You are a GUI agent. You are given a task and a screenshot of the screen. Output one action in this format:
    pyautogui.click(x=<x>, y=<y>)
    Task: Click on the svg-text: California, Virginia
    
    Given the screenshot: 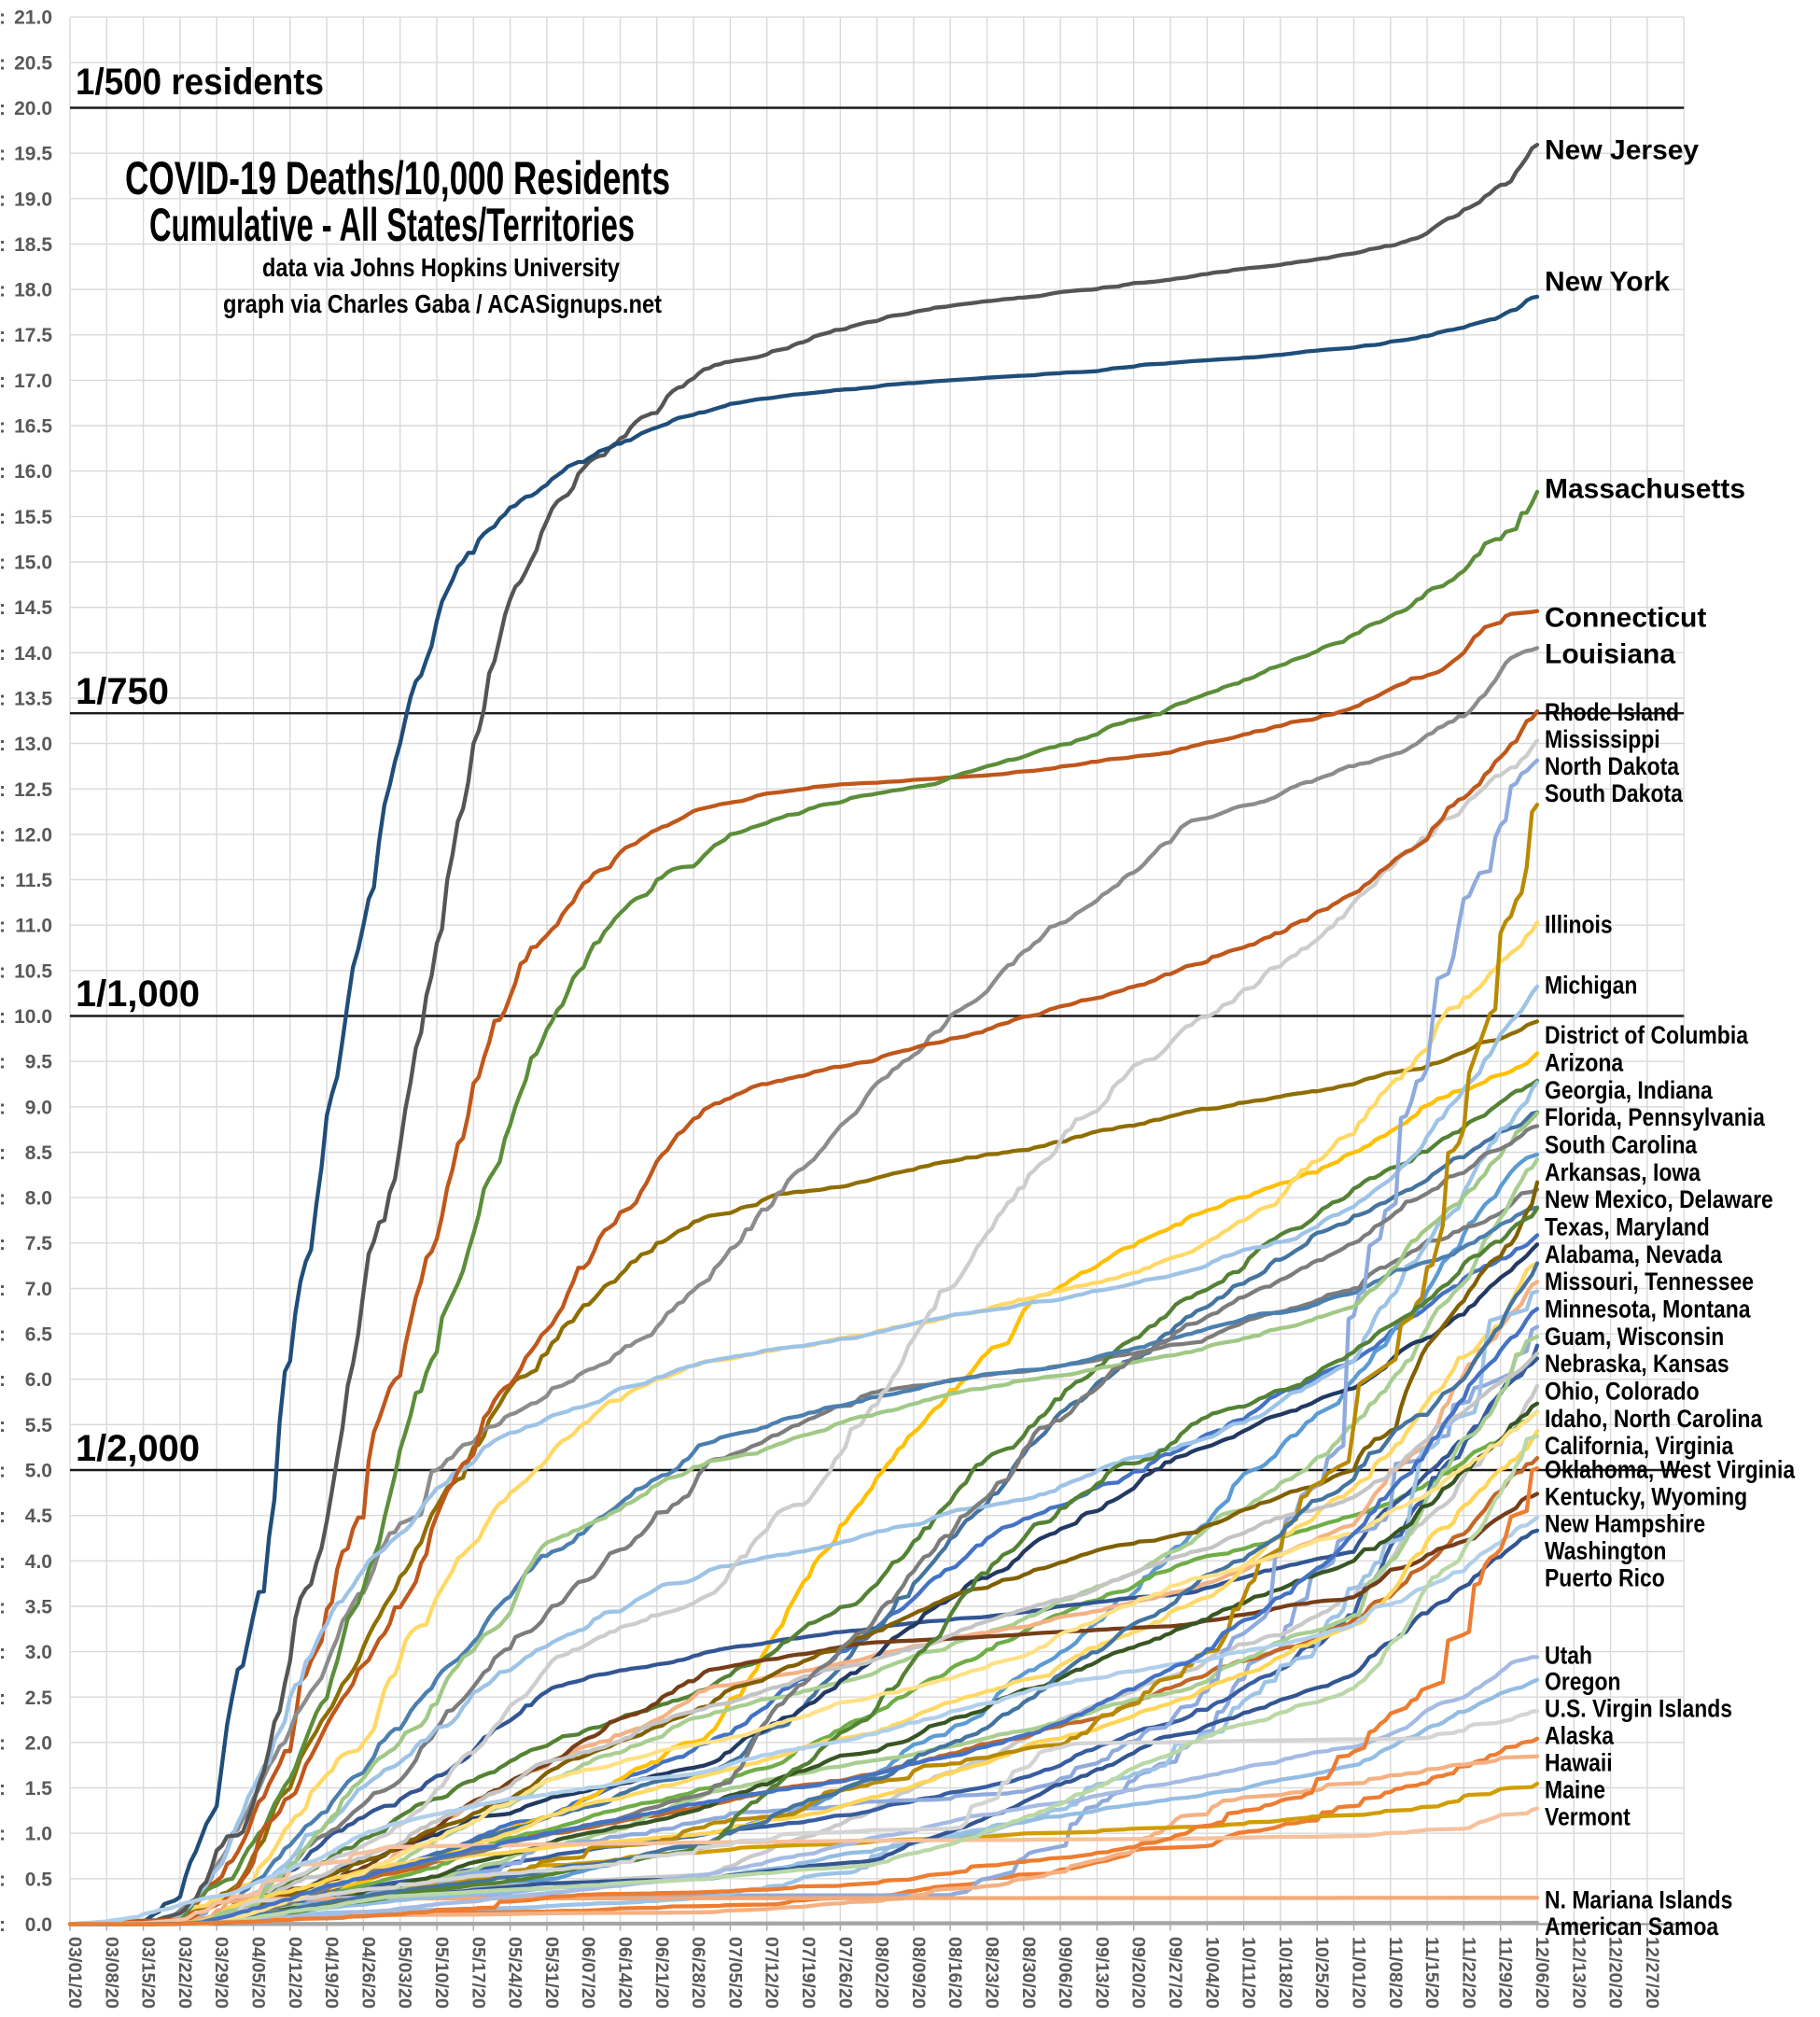 What is the action you would take?
    pyautogui.click(x=1639, y=1446)
    